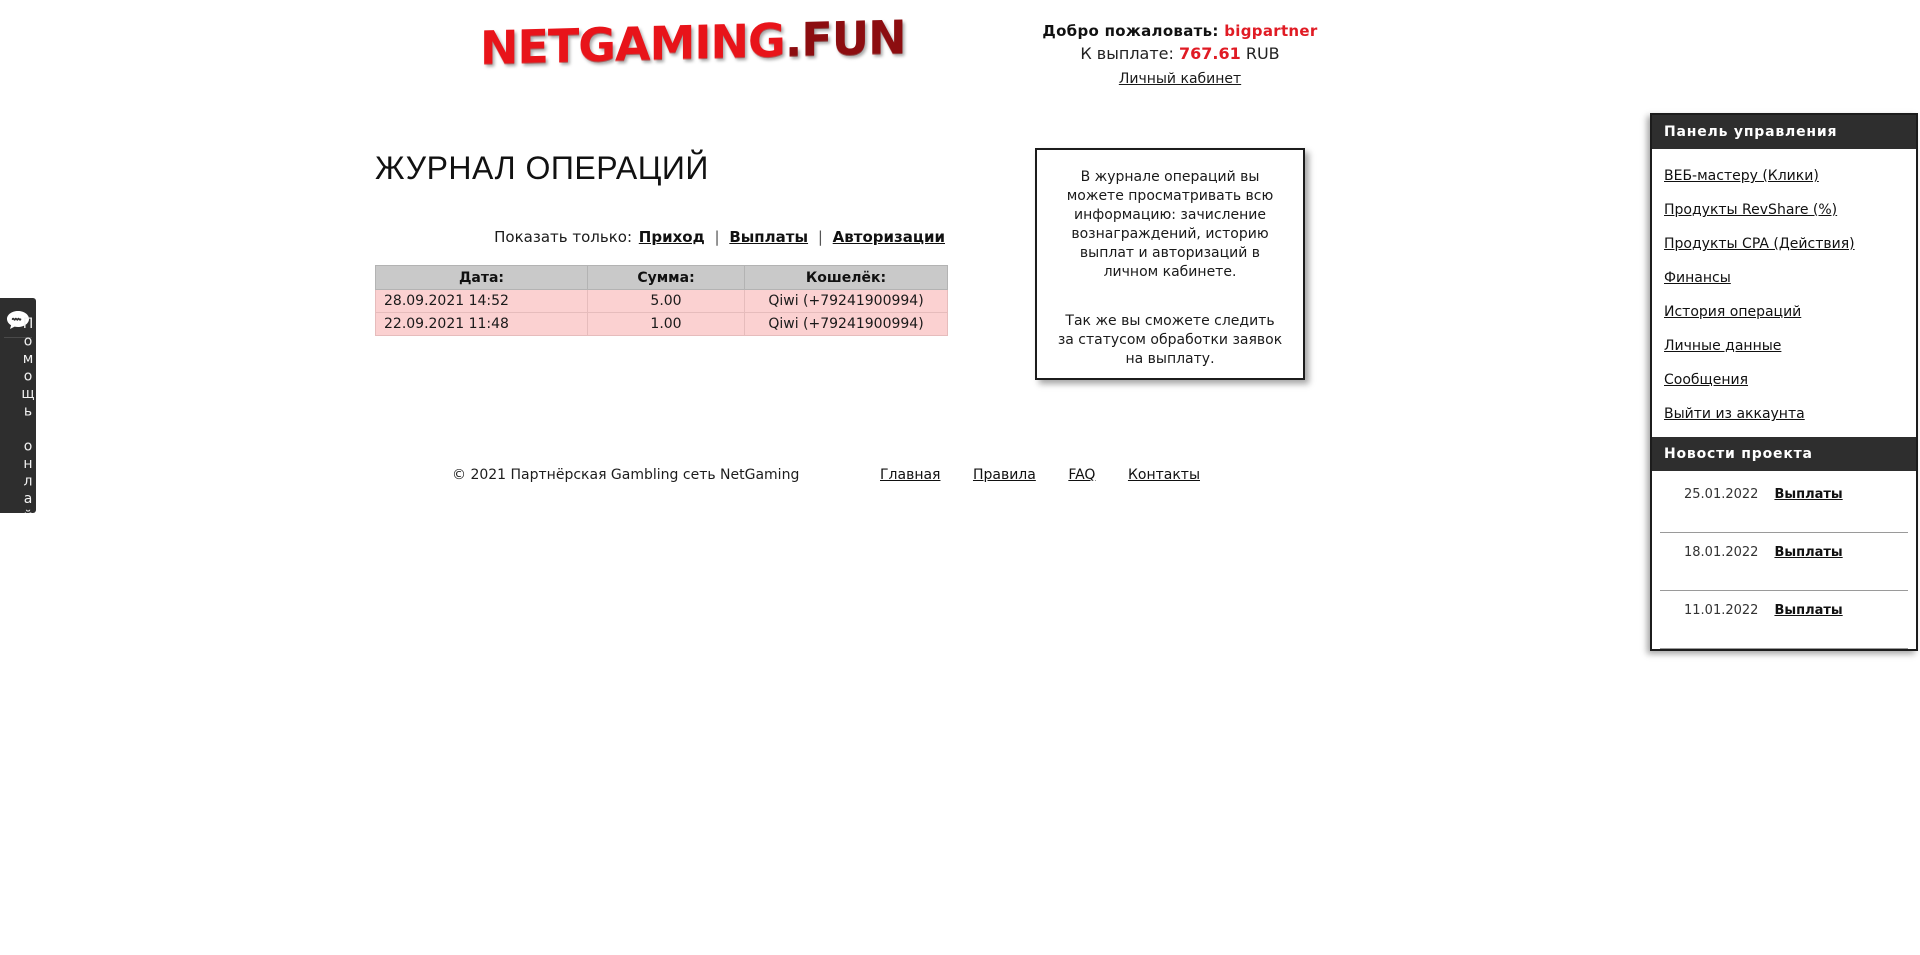  What do you see at coordinates (845, 38) in the screenshot?
I see `logo-secondary-text: .FUN` at bounding box center [845, 38].